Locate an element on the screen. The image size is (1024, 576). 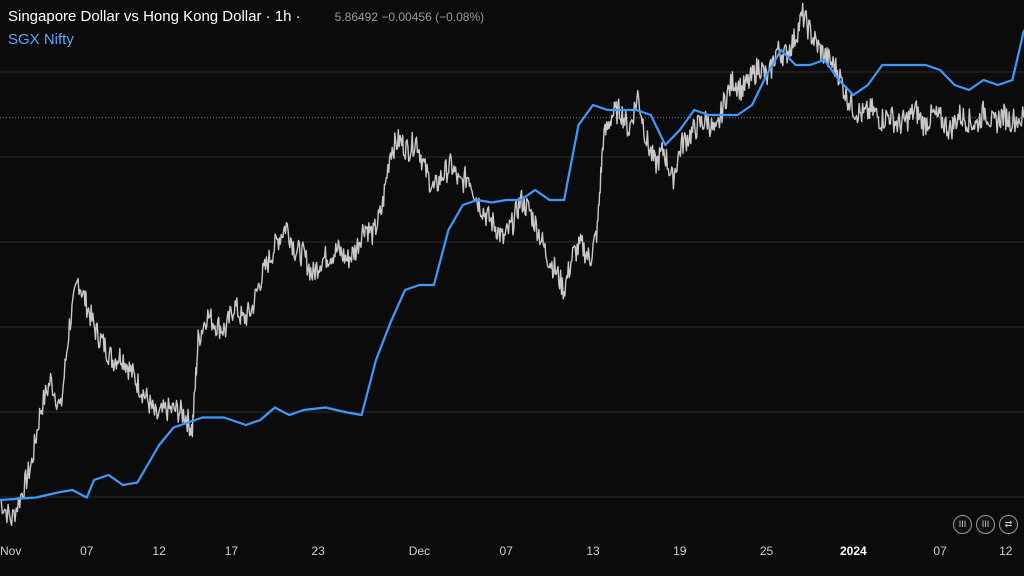
x-tick-label: 13 is located at coordinates (593, 551).